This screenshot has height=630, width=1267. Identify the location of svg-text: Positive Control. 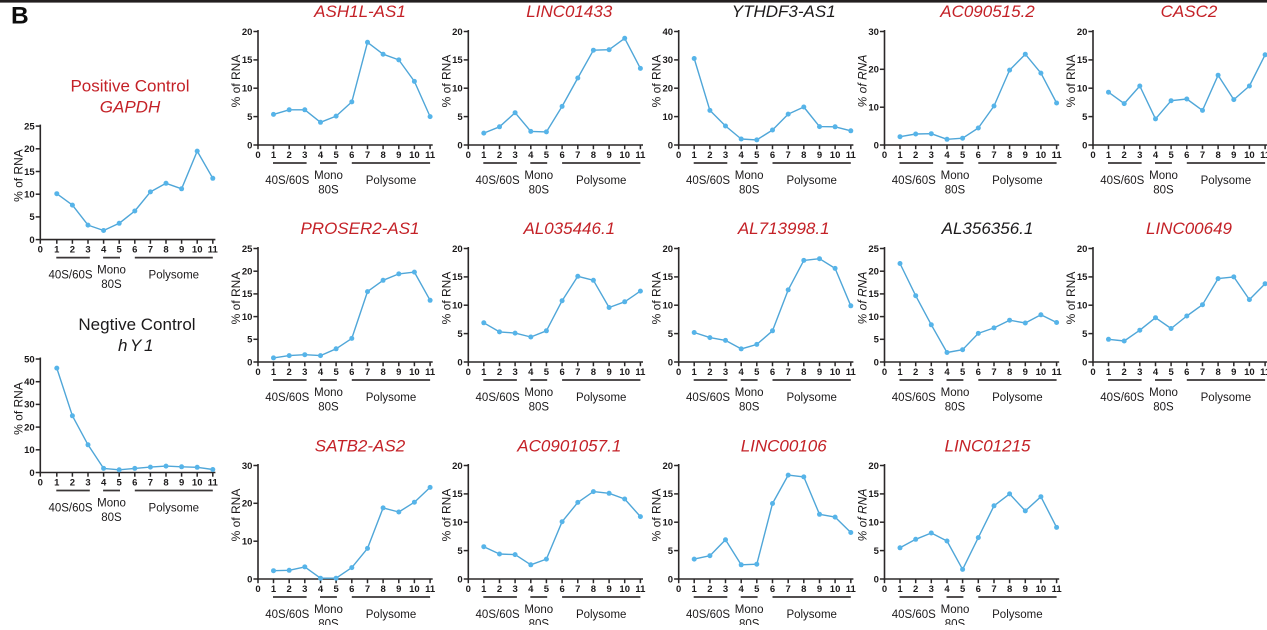
(129, 85).